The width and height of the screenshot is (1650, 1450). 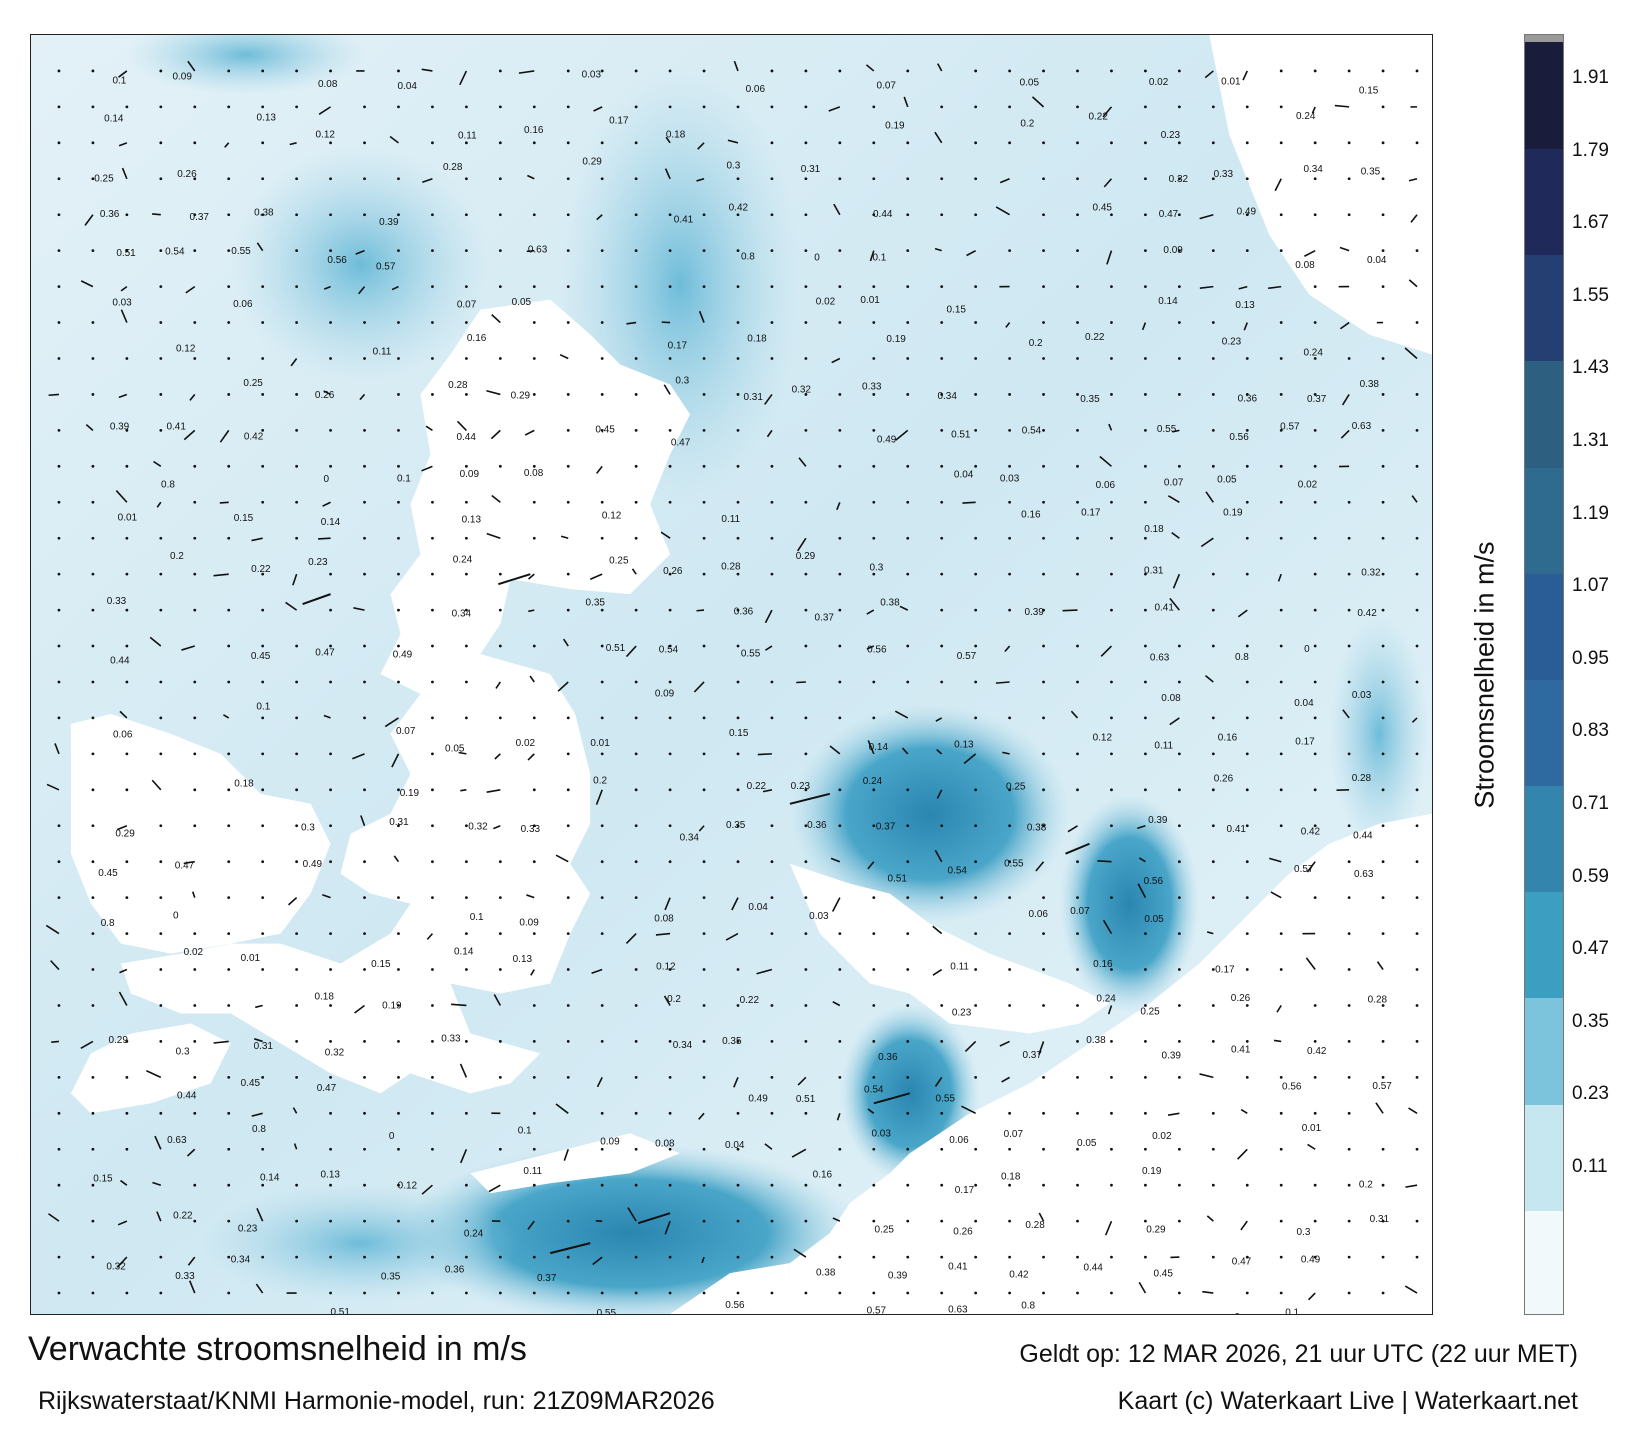 I want to click on speed-value: 0.19, so click(x=410, y=793).